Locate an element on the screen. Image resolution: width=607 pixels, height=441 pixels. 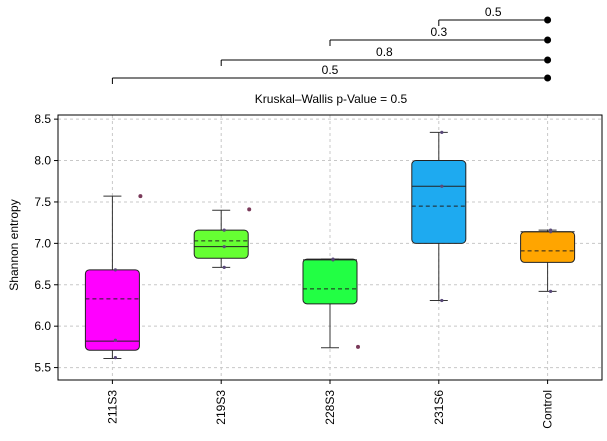
y-tick-label: 8.0 is located at coordinates (42, 161).